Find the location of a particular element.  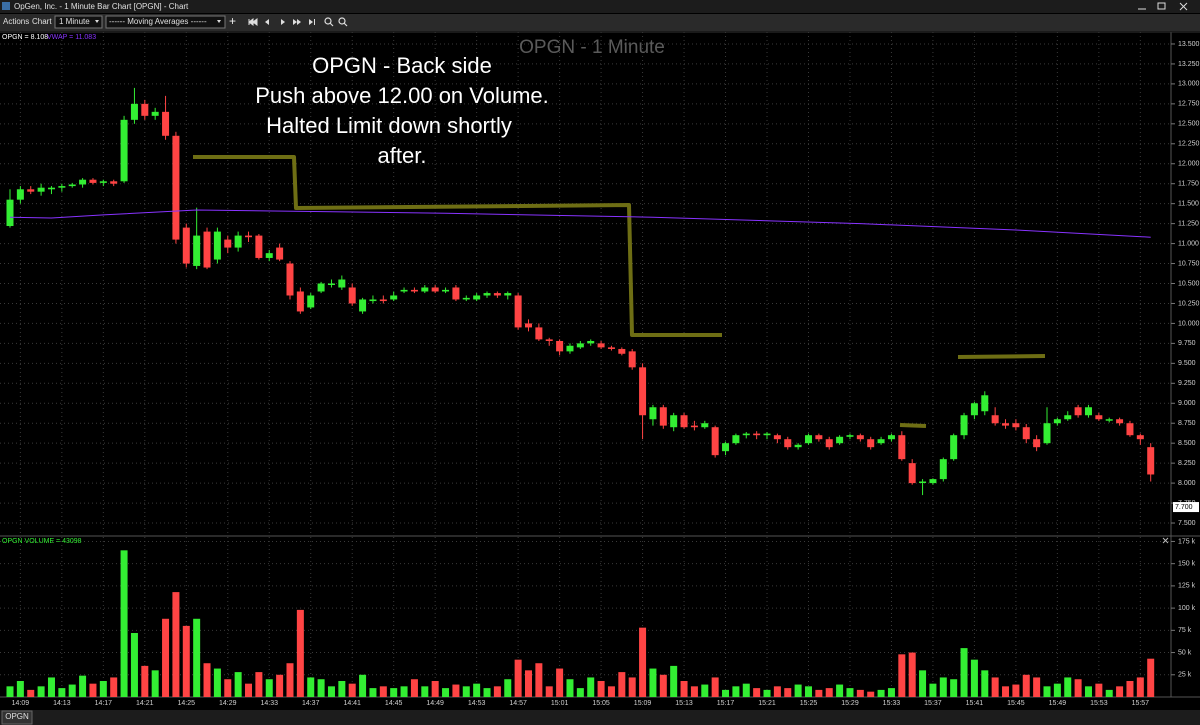

y-tick-label: 9.500 is located at coordinates (1187, 363).